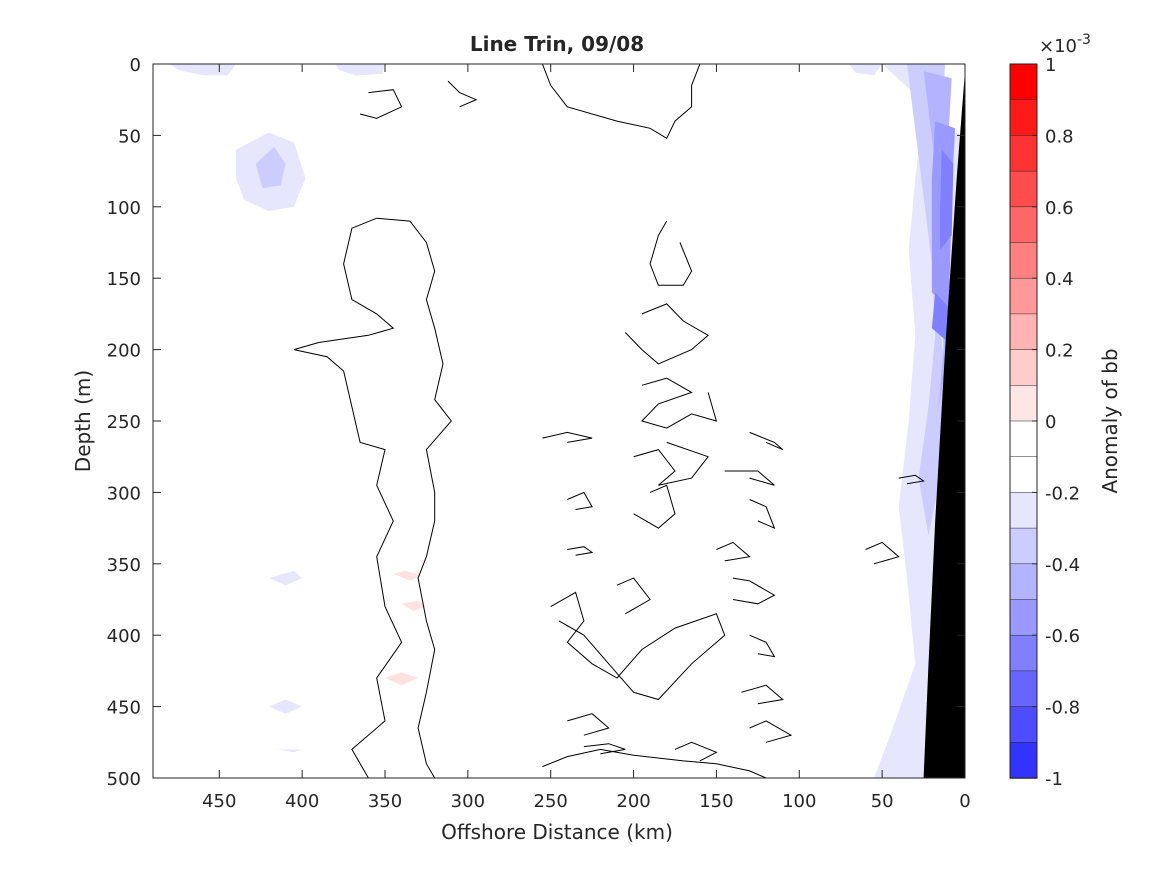 The height and width of the screenshot is (875, 1167). Describe the element at coordinates (129, 136) in the screenshot. I see `y-tick-label: 50` at that location.